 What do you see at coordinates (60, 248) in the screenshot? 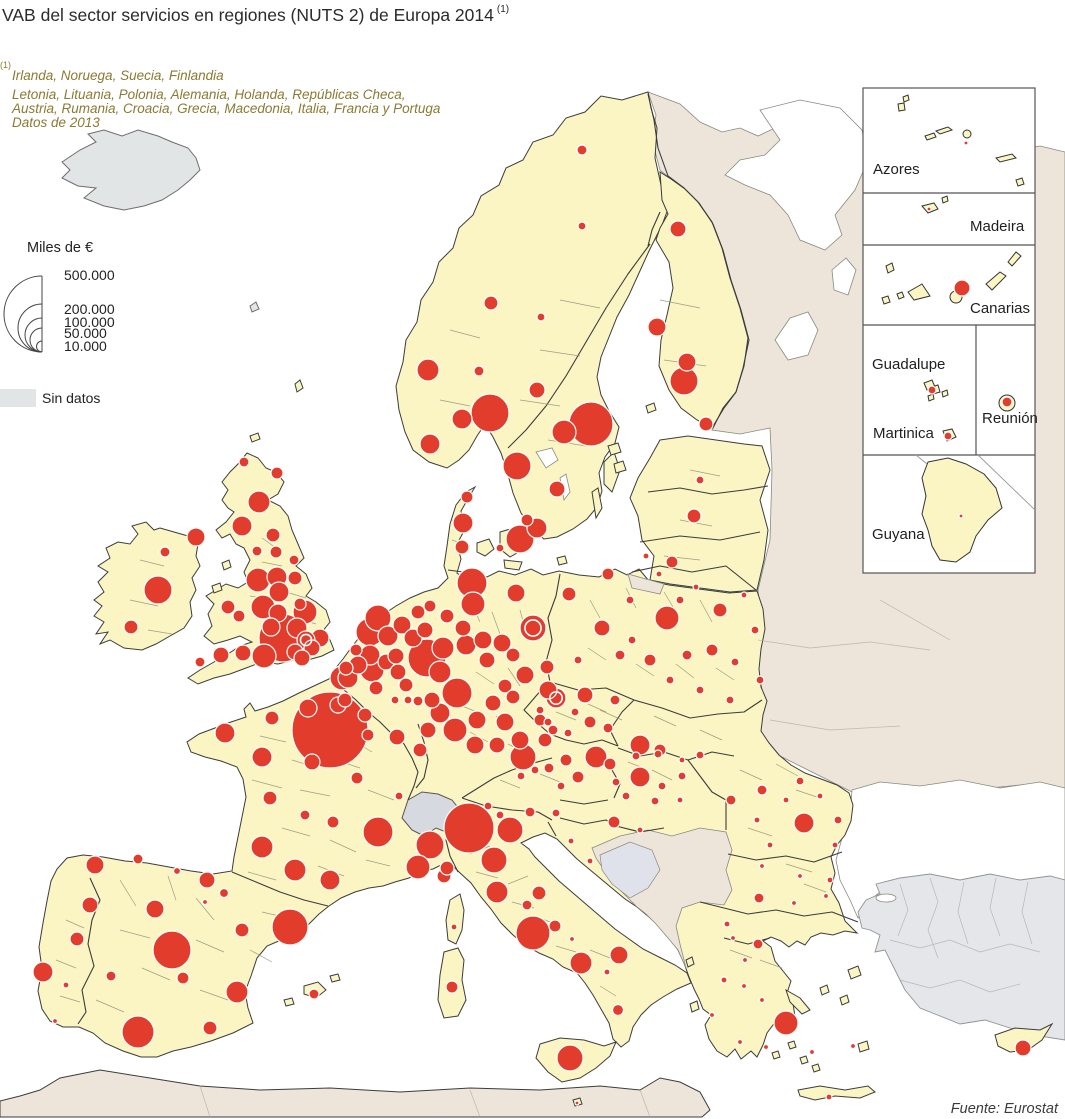
I see `legend-title: Miles de €` at bounding box center [60, 248].